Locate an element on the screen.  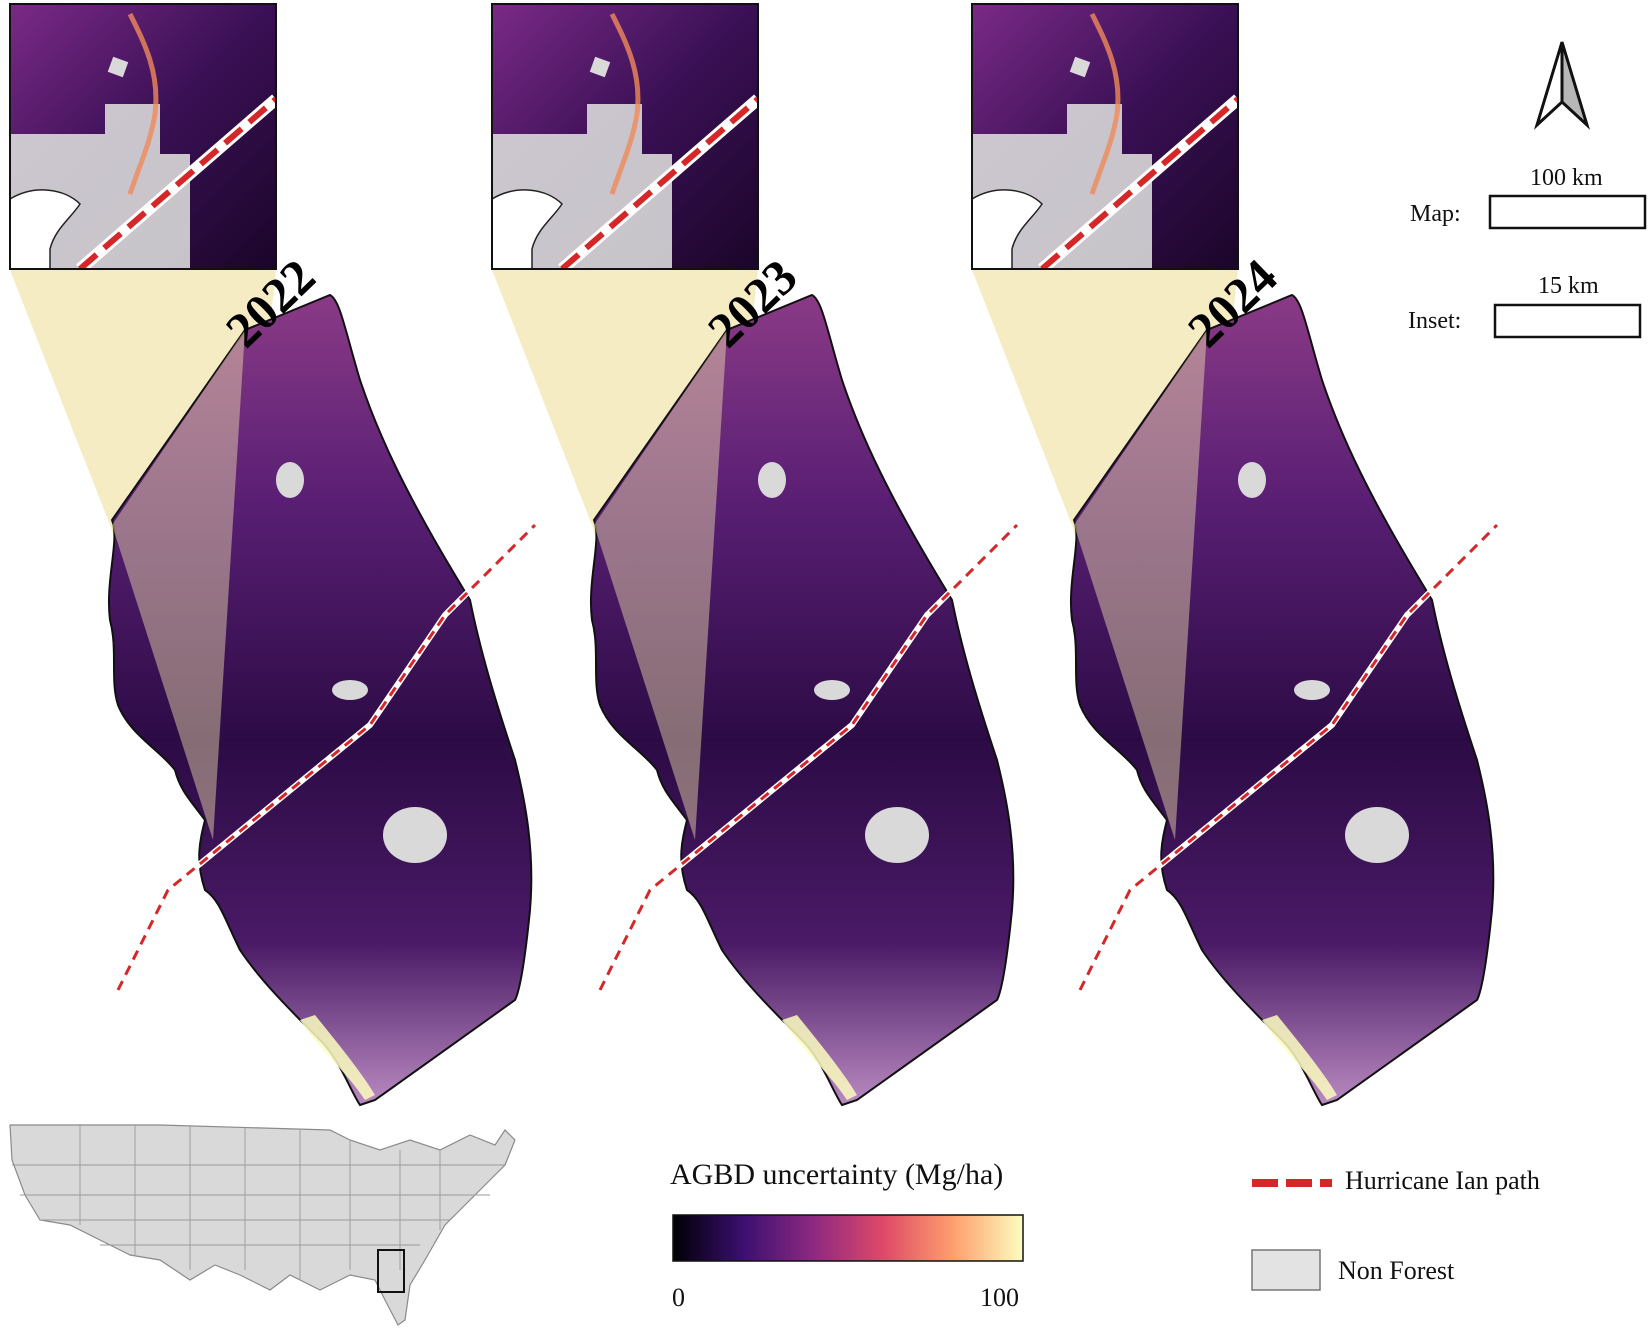
nonforest-legend-swatch is located at coordinates (1286, 1270).